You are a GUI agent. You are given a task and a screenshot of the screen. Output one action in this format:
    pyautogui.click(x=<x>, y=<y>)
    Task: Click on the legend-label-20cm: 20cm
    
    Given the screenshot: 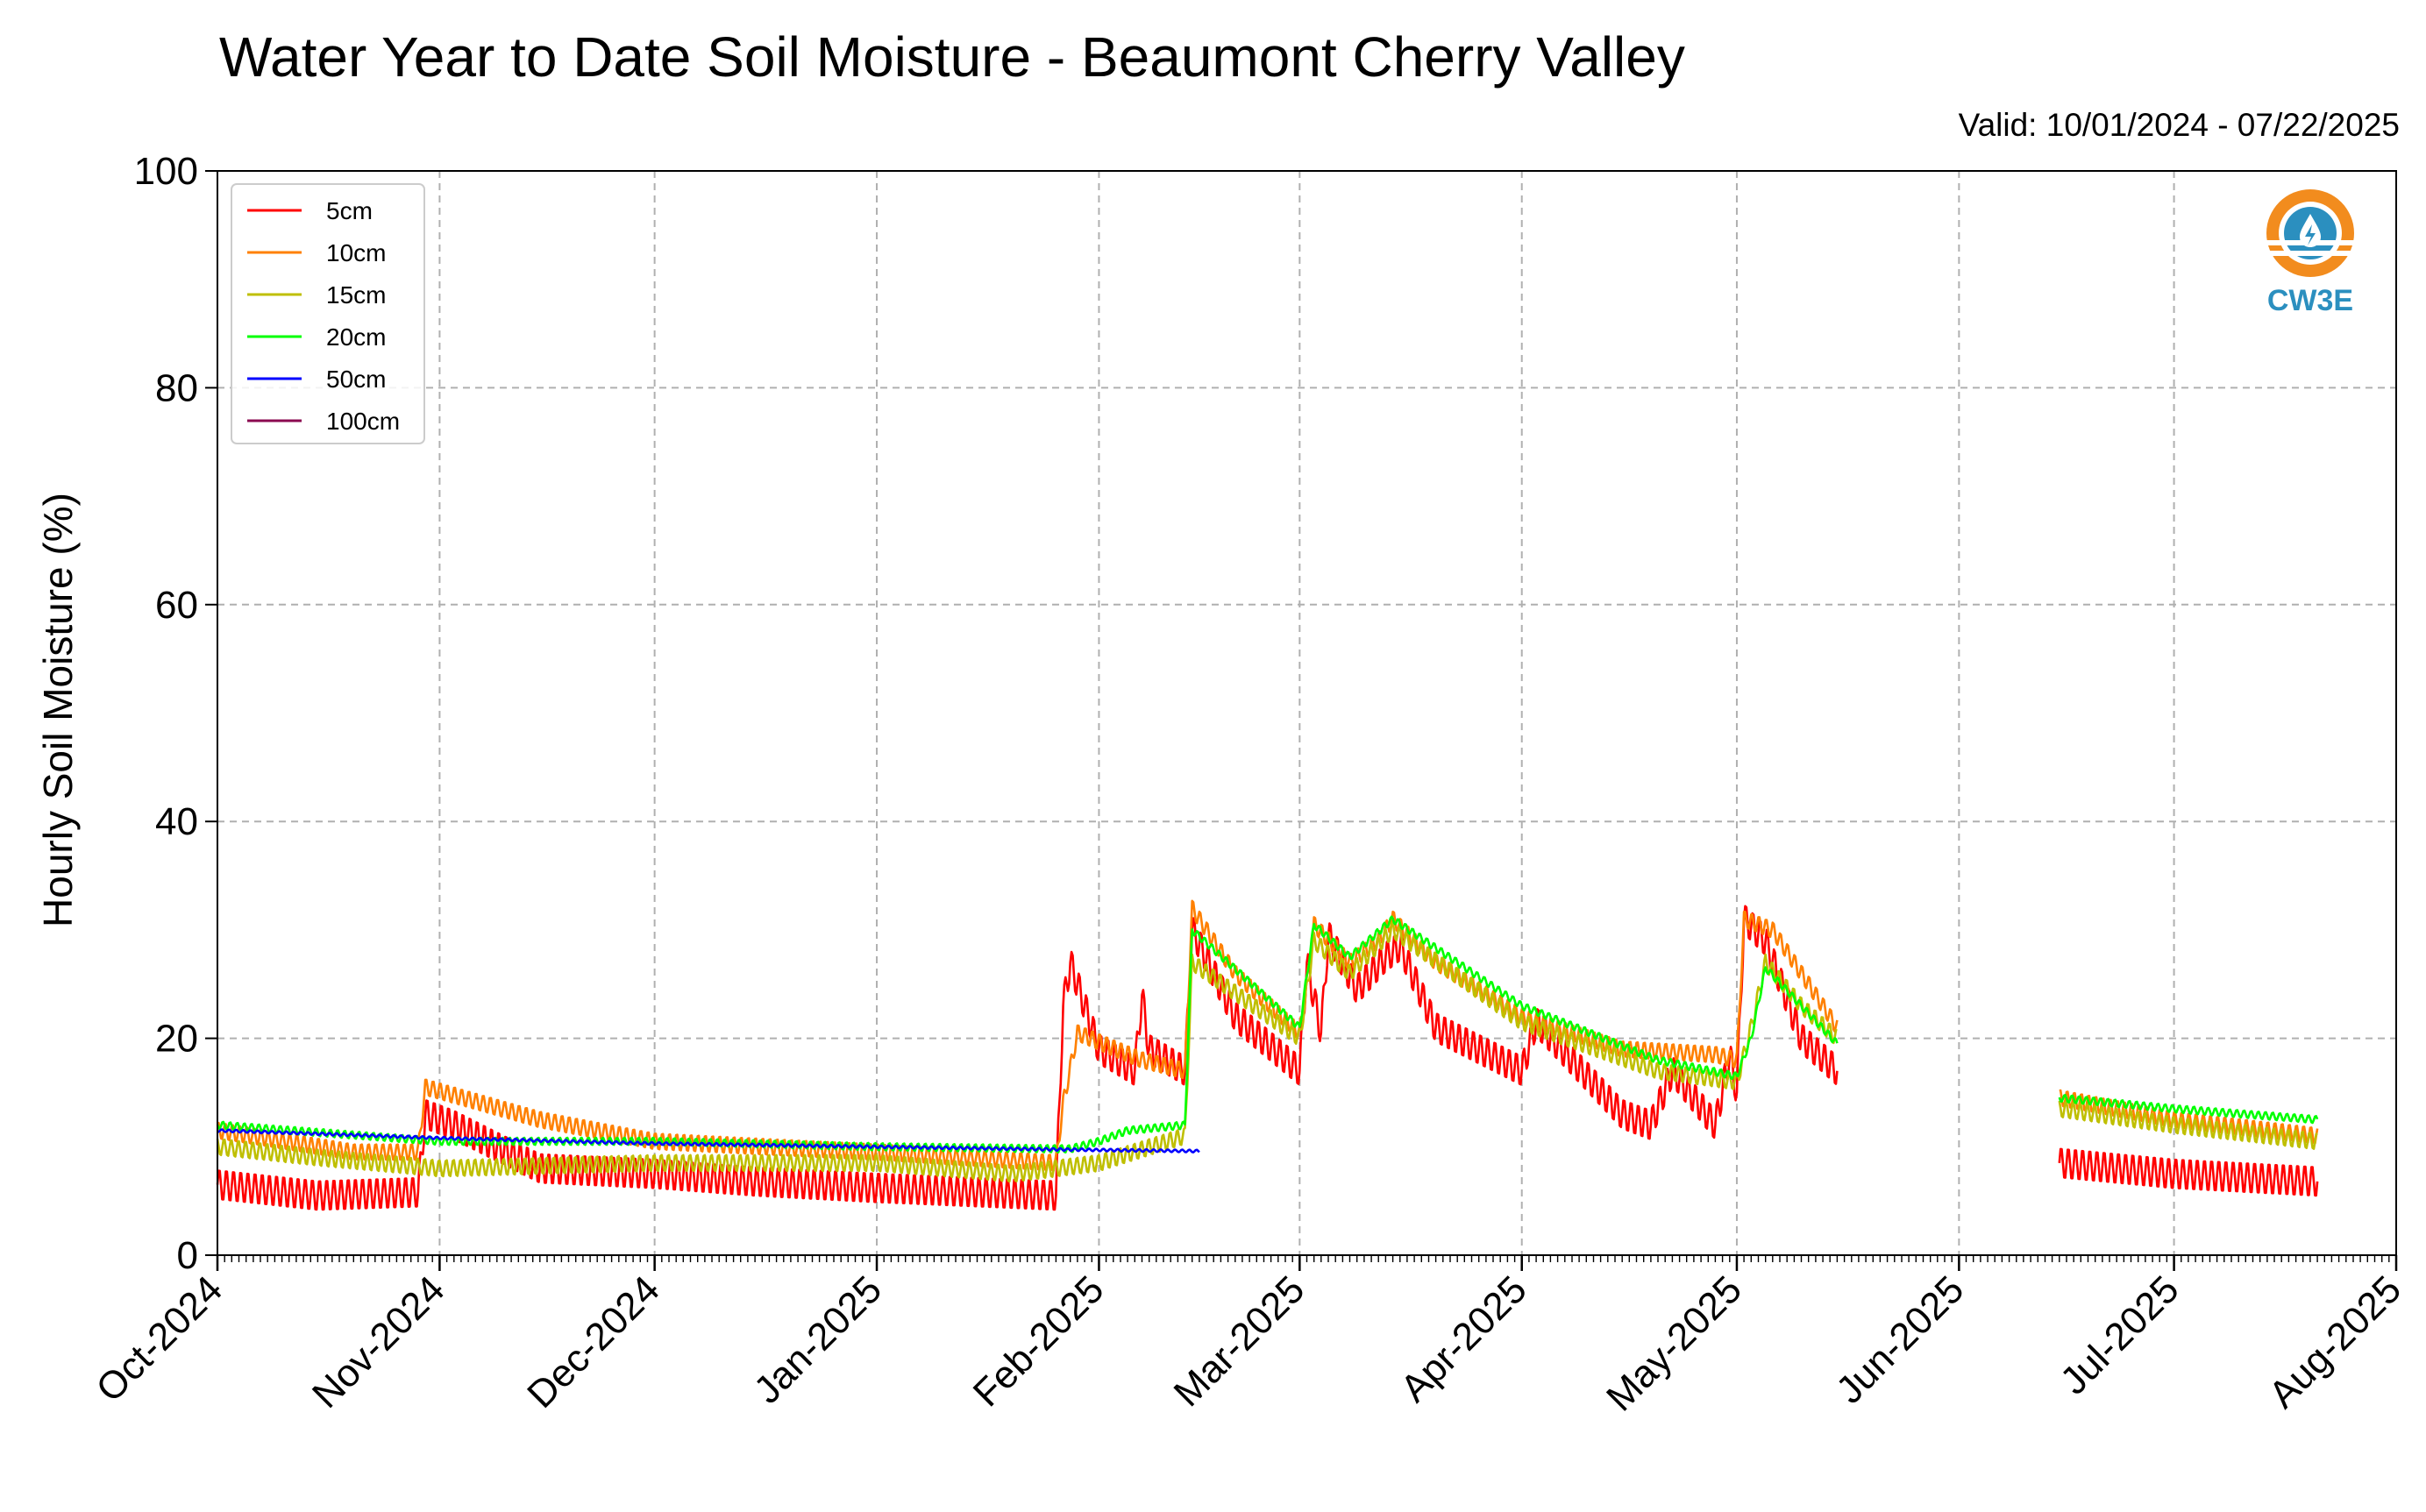 What is the action you would take?
    pyautogui.click(x=356, y=337)
    